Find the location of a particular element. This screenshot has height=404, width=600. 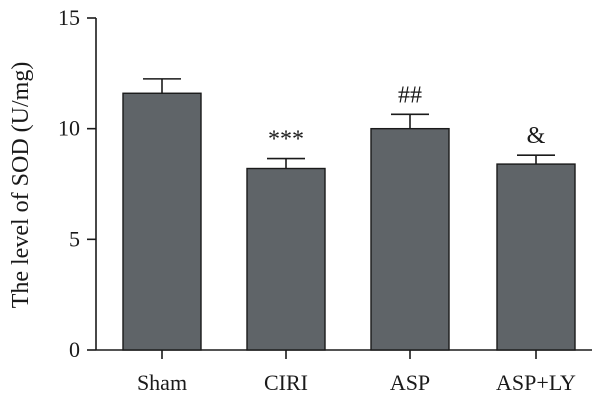

y-tick-label: 0 is located at coordinates (74, 349).